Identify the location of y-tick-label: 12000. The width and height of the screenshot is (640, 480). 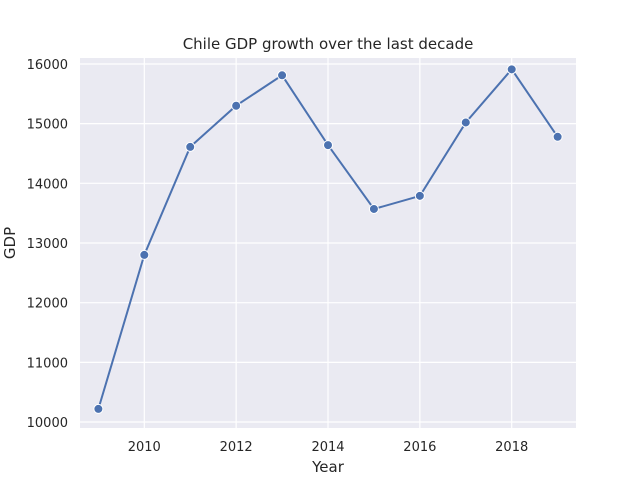
(47, 304).